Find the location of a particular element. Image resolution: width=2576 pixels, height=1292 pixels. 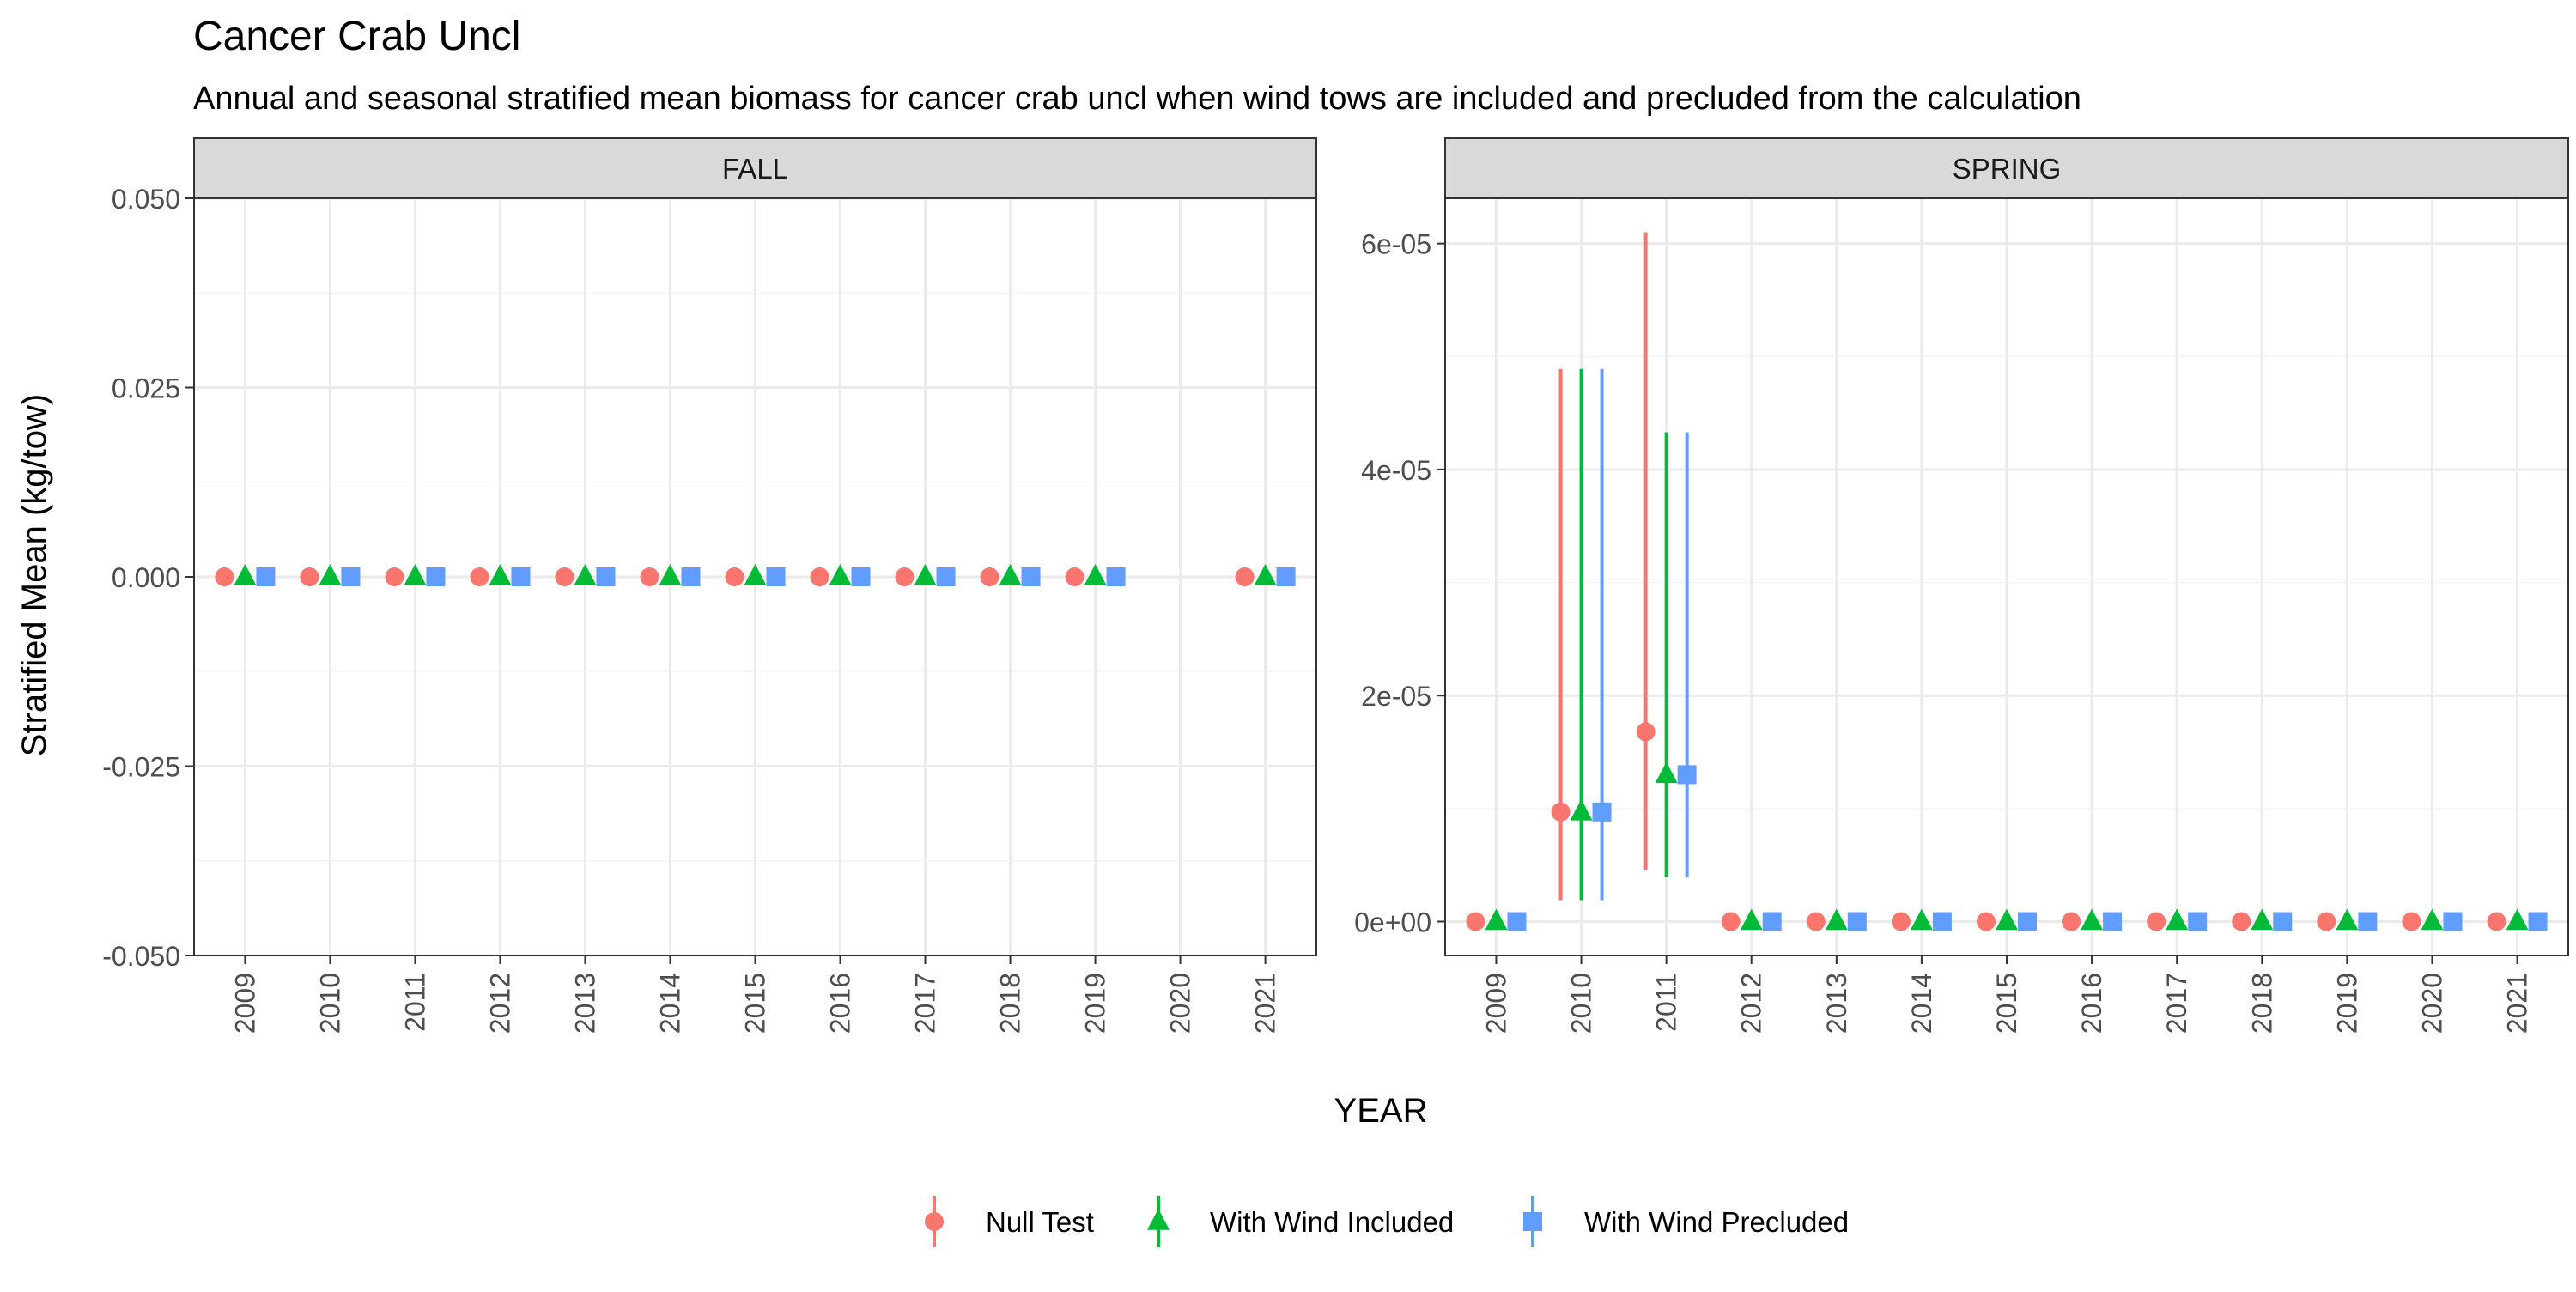

y-tick-label: 0e+00 is located at coordinates (1393, 922).